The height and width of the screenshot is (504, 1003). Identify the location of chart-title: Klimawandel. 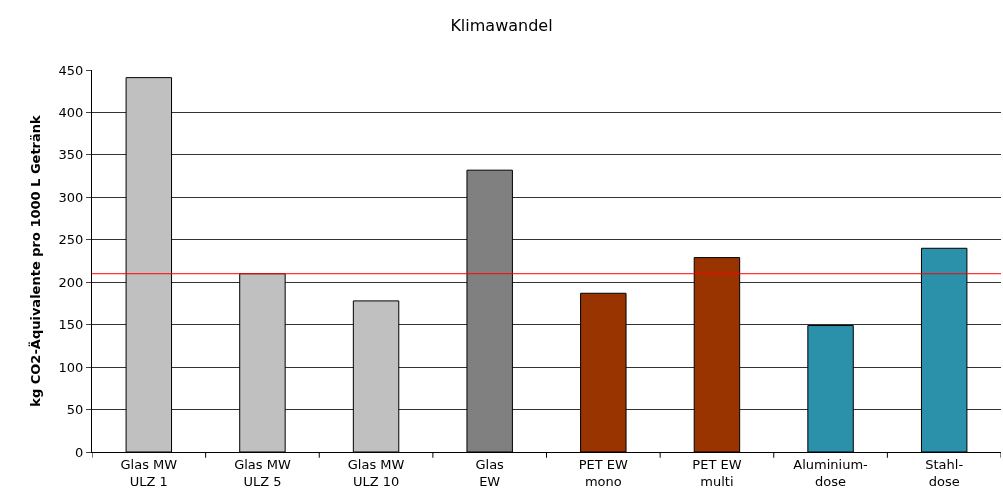
(501, 26).